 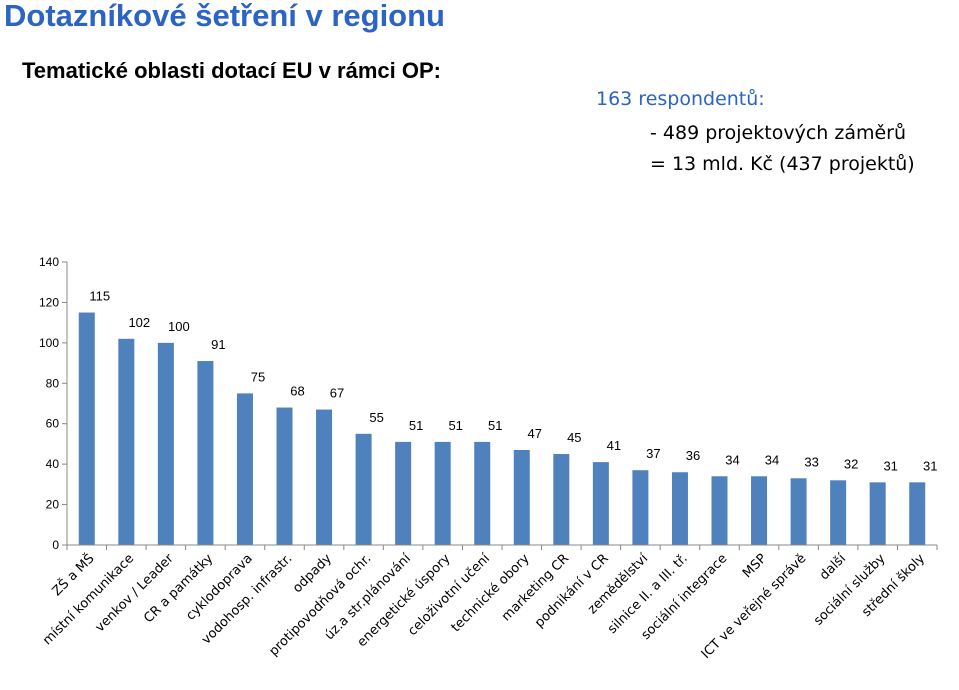 I want to click on category-label: CR a památky, so click(x=178, y=588).